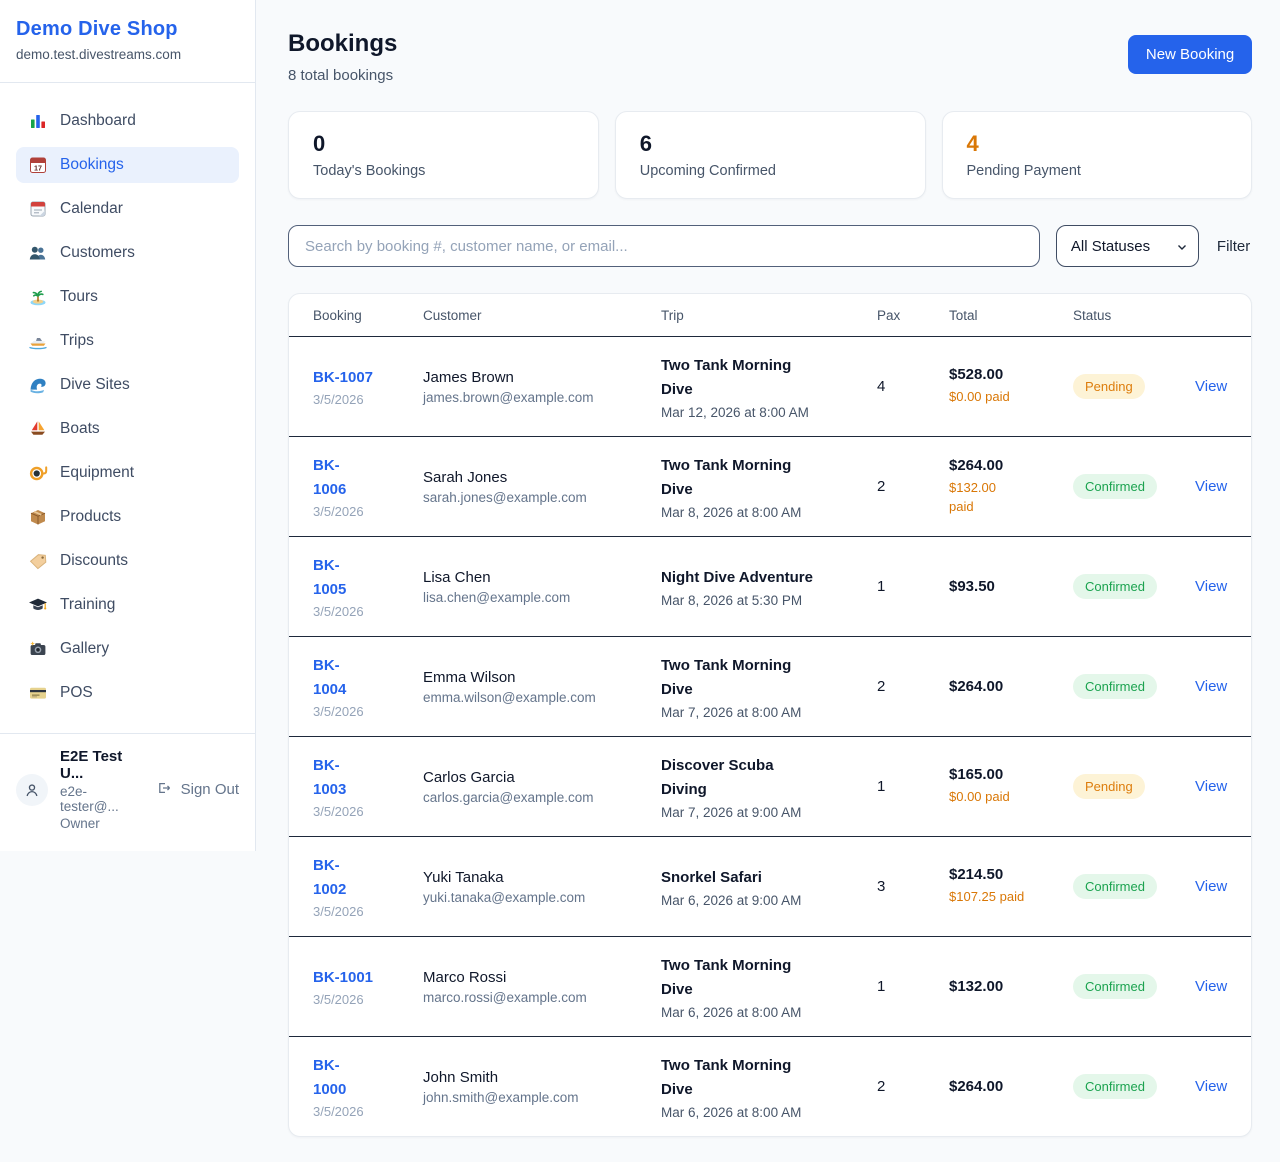  What do you see at coordinates (542, 887) in the screenshot?
I see `customer-cell: Yuki Tanaka yuki.tanaka@example.com` at bounding box center [542, 887].